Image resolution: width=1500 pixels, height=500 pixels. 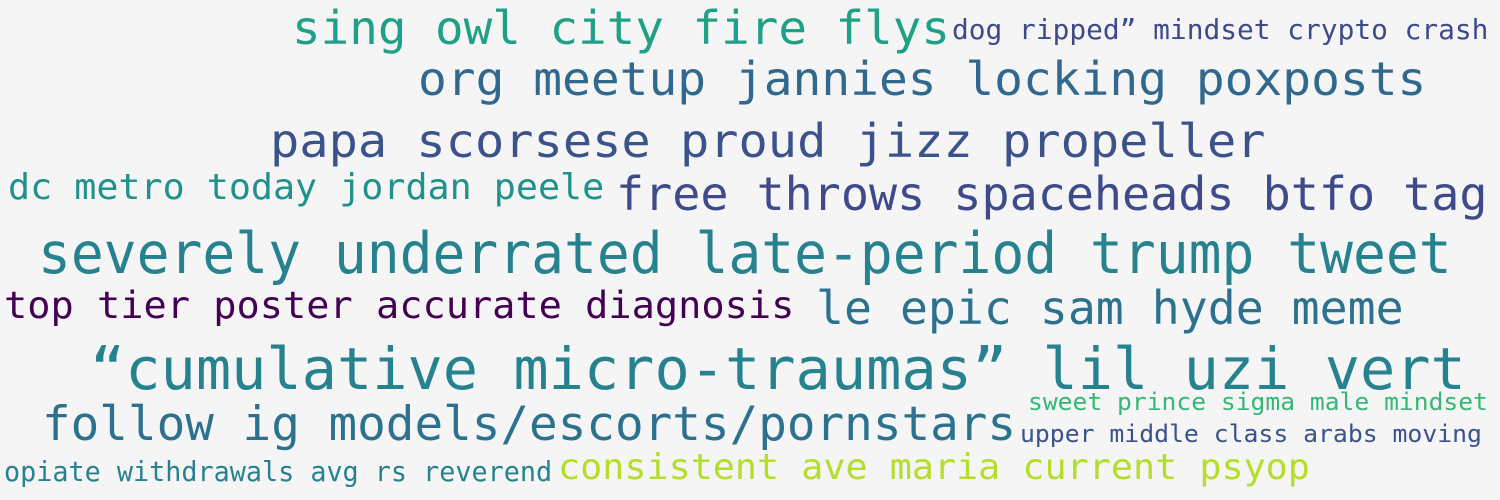 I want to click on phrase-papa-scorsese: papa scorsese proud jizz propeller, so click(x=768, y=141).